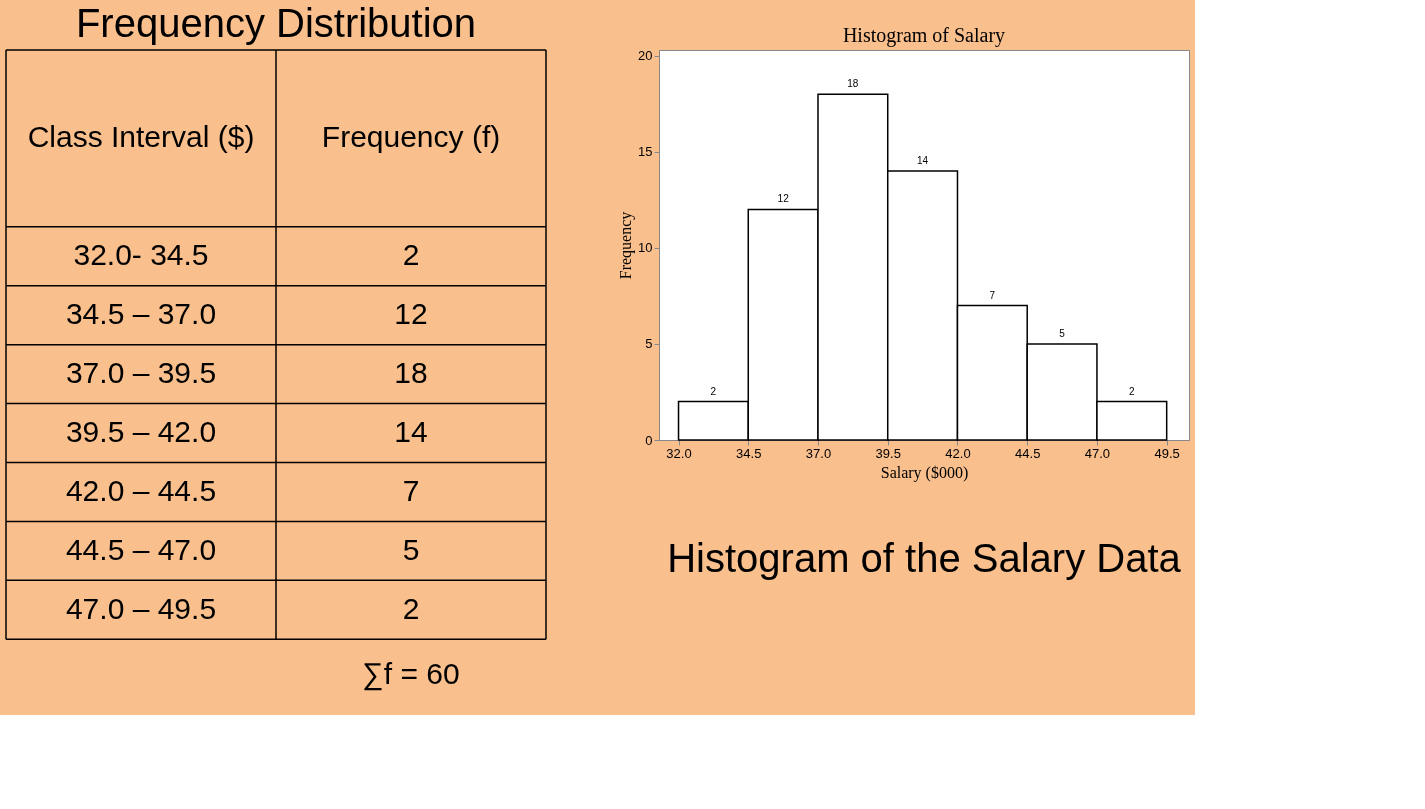 Image resolution: width=1425 pixels, height=809 pixels. What do you see at coordinates (141, 608) in the screenshot?
I see `text: 47.0 – 49.5` at bounding box center [141, 608].